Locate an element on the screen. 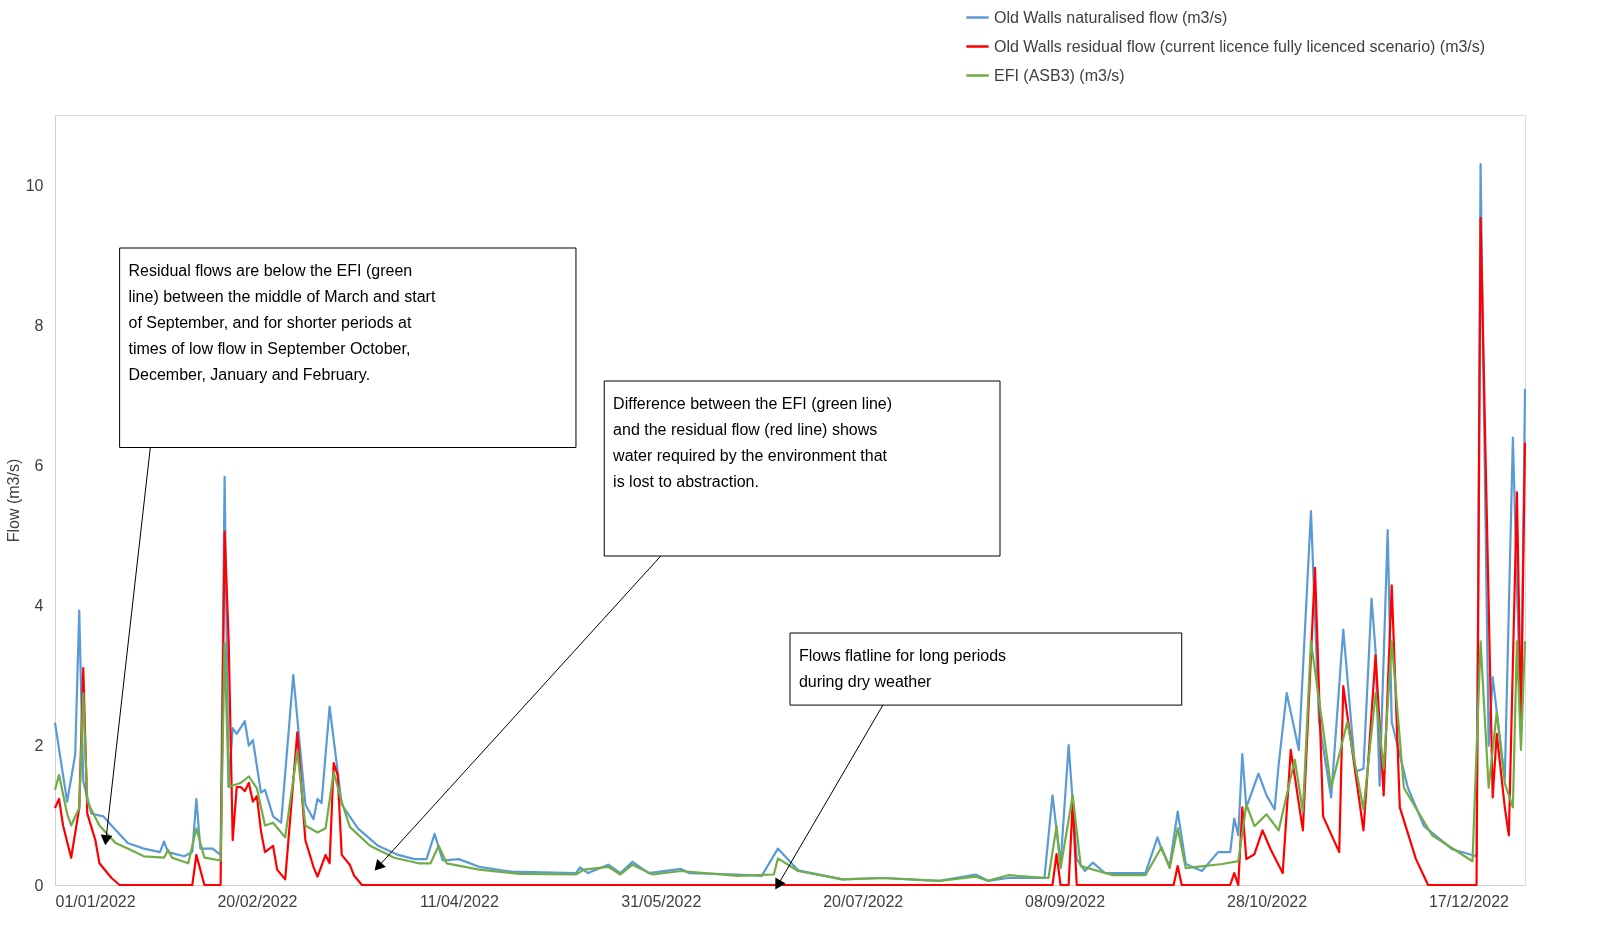 The height and width of the screenshot is (947, 1607). y-tick-label: 10 is located at coordinates (34, 185).